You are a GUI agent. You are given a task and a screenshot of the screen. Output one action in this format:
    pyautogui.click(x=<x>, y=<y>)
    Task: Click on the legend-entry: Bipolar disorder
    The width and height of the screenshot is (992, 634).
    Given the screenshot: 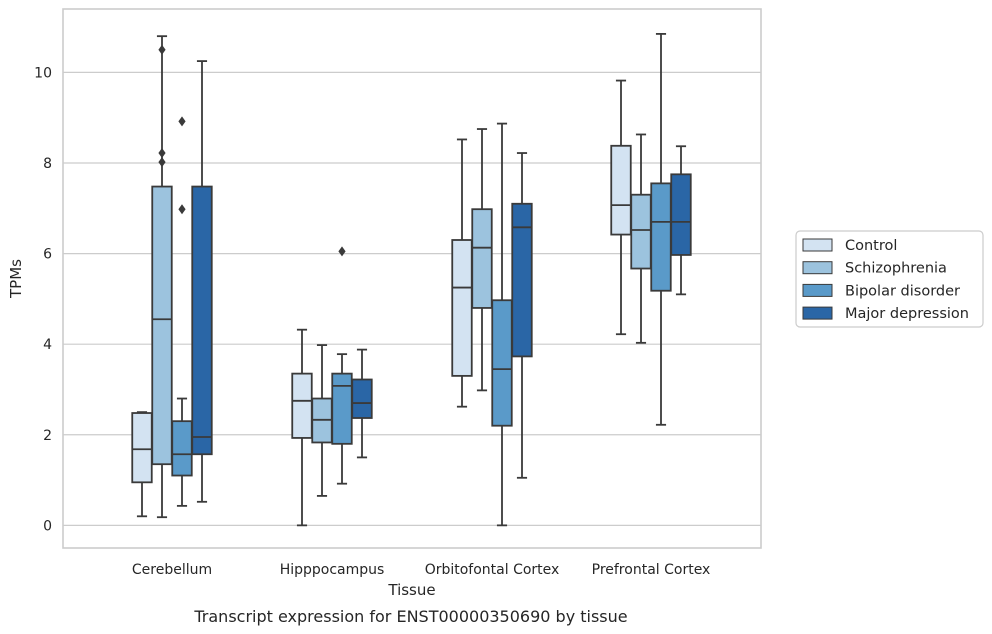 What is the action you would take?
    pyautogui.click(x=902, y=291)
    